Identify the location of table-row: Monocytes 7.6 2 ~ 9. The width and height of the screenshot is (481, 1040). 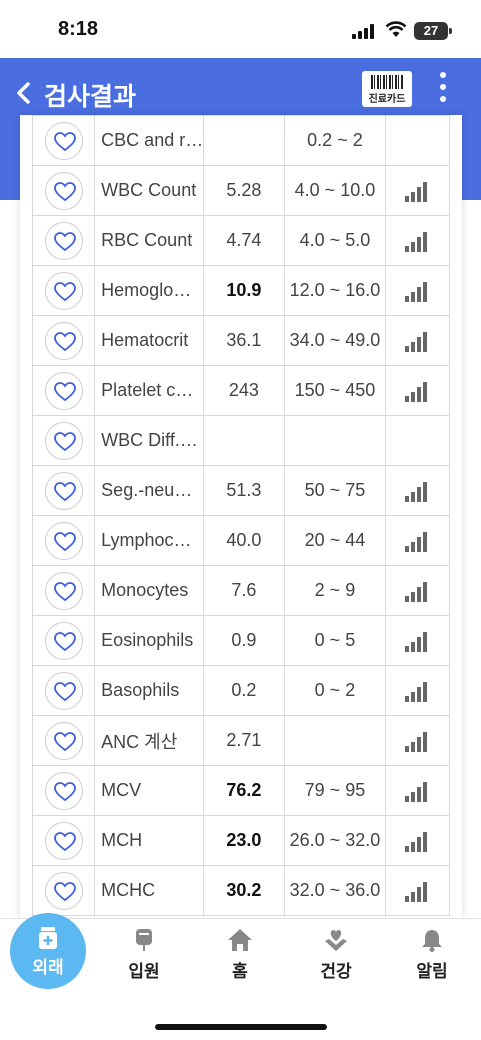
(240, 590).